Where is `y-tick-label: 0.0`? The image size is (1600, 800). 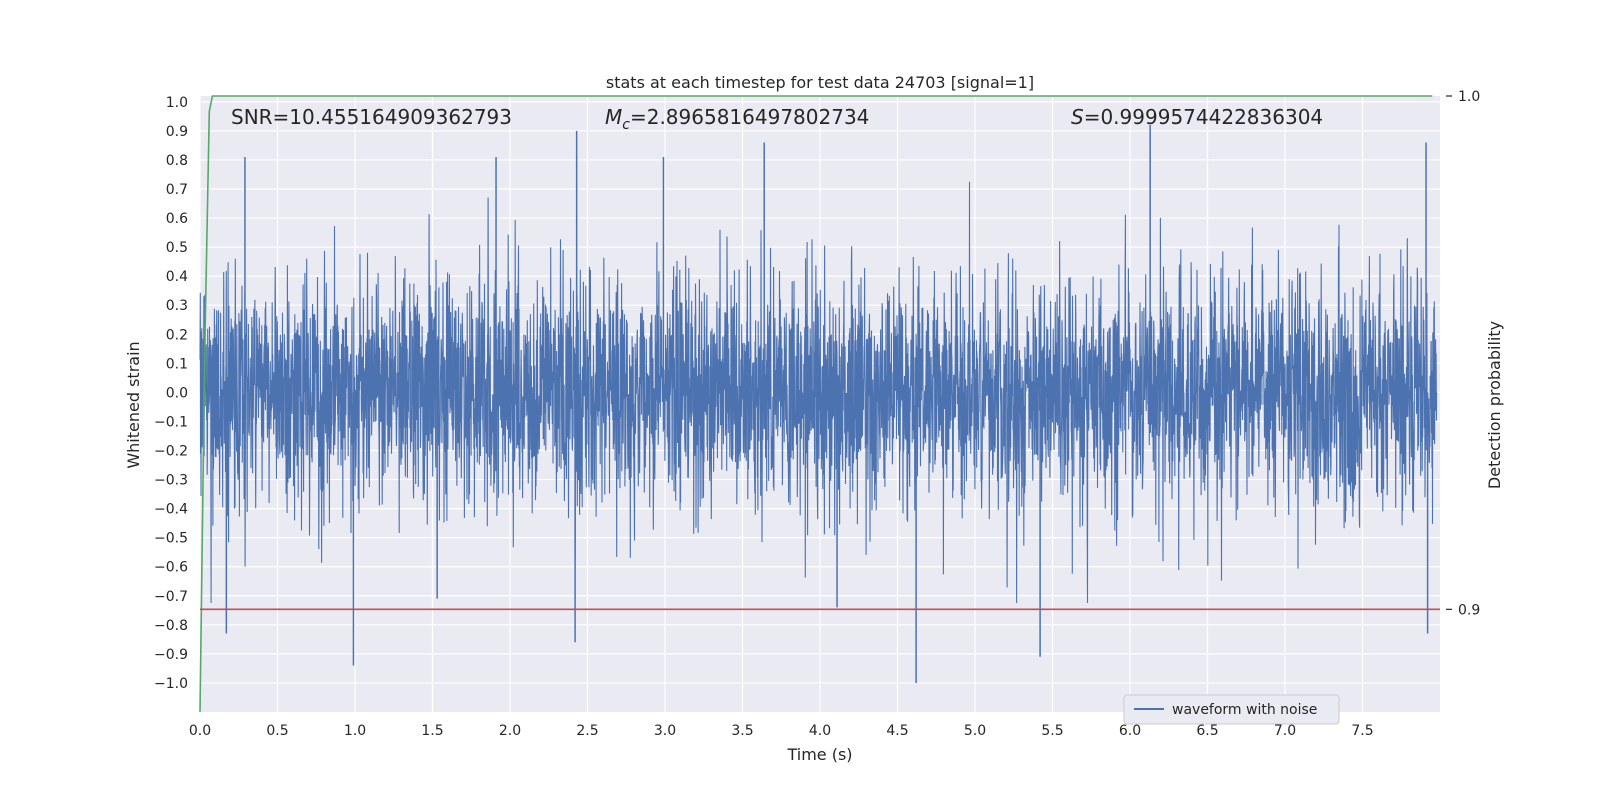
y-tick-label: 0.0 is located at coordinates (177, 393).